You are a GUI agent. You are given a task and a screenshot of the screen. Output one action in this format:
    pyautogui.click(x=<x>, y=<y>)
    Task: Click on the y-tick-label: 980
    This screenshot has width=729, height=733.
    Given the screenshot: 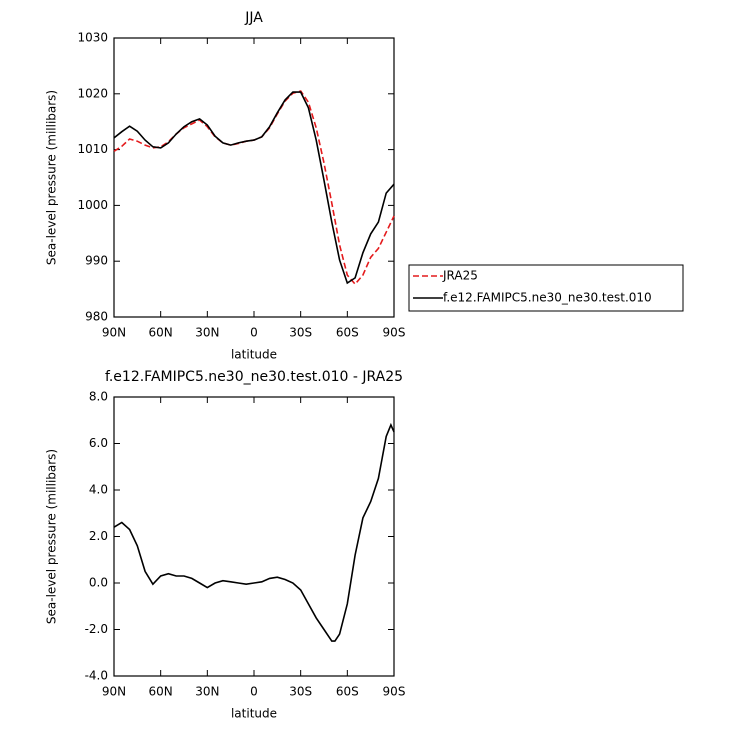 What is the action you would take?
    pyautogui.click(x=96, y=317)
    